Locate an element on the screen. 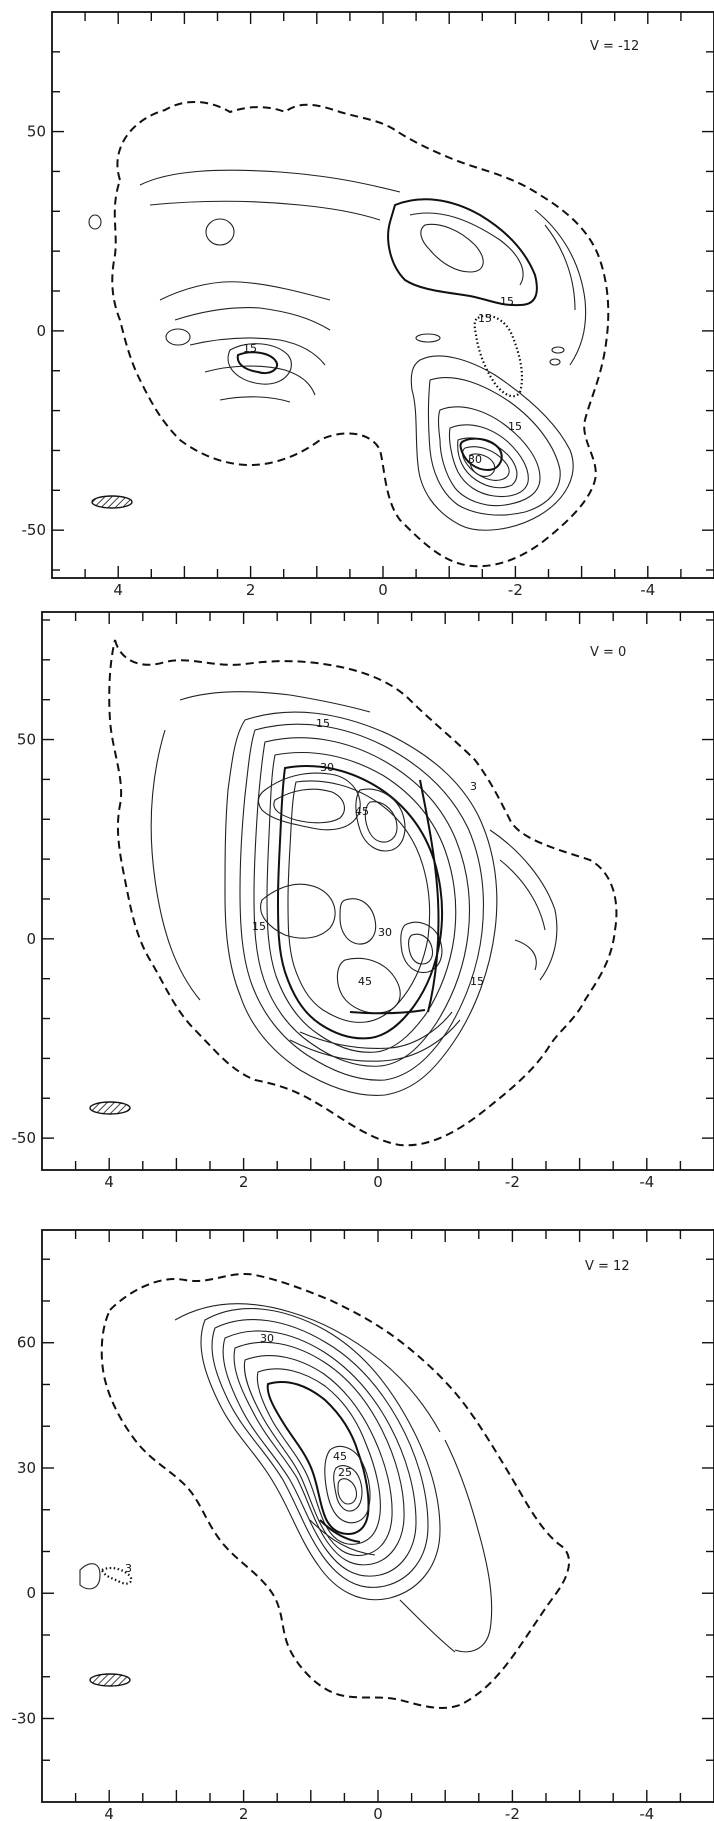 The width and height of the screenshot is (714, 1821). panel-2-contour-label: 3 is located at coordinates (473, 786).